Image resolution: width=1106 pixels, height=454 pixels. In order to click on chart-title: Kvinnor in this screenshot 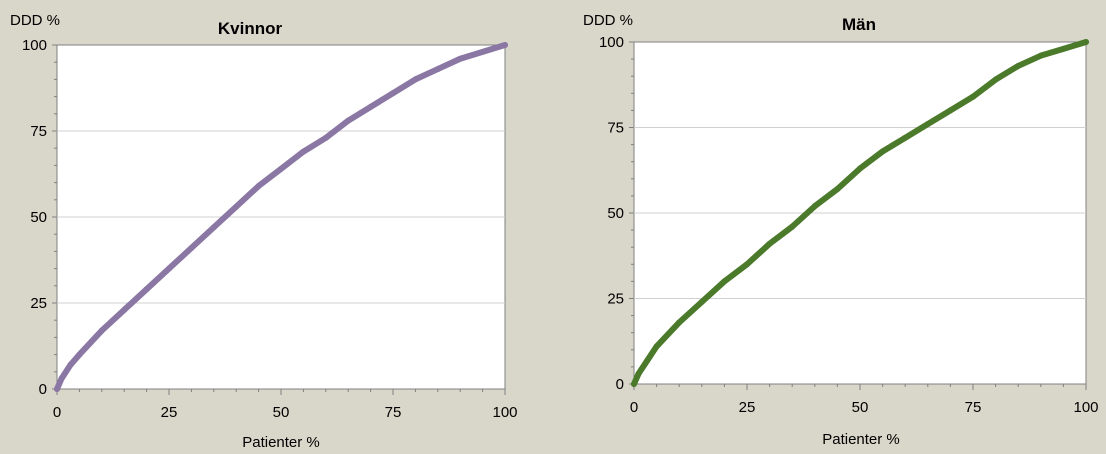, I will do `click(250, 28)`.